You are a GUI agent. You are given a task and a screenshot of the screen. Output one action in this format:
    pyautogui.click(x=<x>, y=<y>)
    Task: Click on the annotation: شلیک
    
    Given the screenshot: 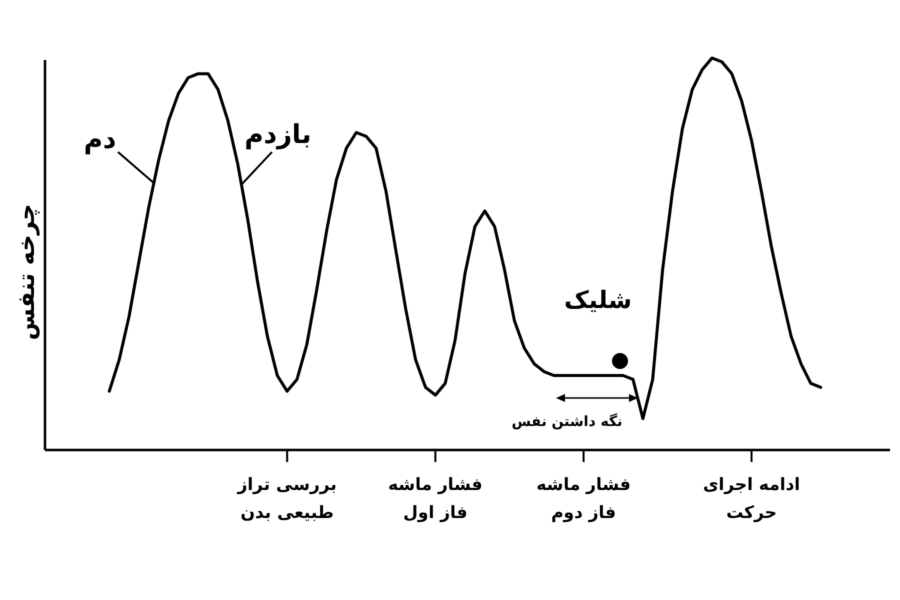 What is the action you would take?
    pyautogui.click(x=598, y=300)
    